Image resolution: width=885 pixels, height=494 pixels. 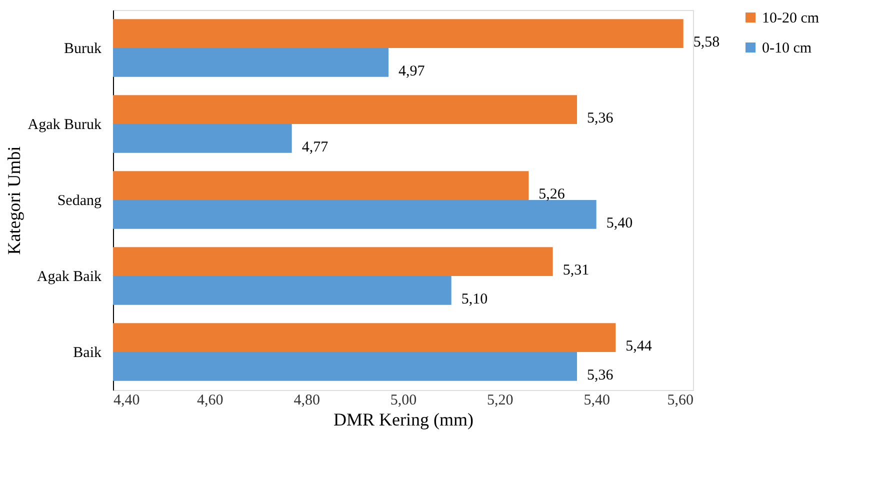 What do you see at coordinates (83, 49) in the screenshot?
I see `y-tick-label: Buruk` at bounding box center [83, 49].